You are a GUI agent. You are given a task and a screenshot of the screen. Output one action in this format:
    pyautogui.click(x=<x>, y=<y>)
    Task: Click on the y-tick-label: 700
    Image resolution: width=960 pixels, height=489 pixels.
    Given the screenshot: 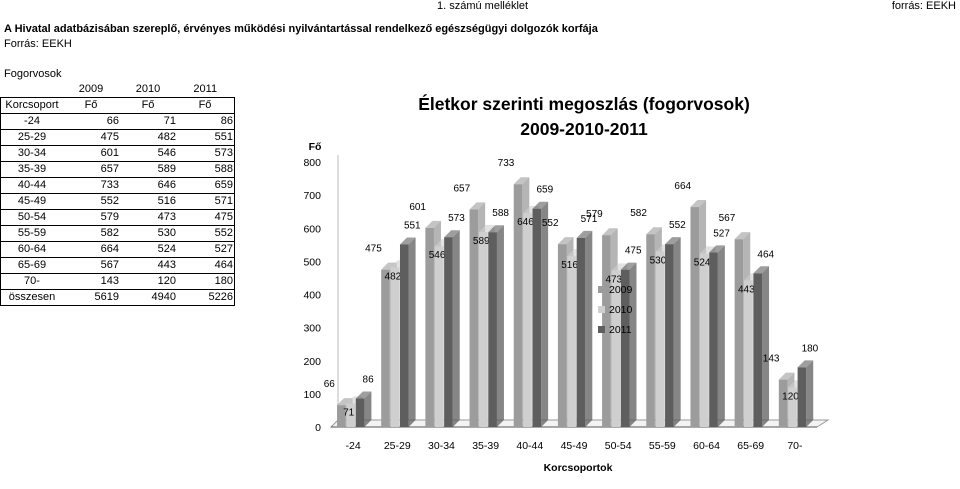 What is the action you would take?
    pyautogui.click(x=312, y=196)
    